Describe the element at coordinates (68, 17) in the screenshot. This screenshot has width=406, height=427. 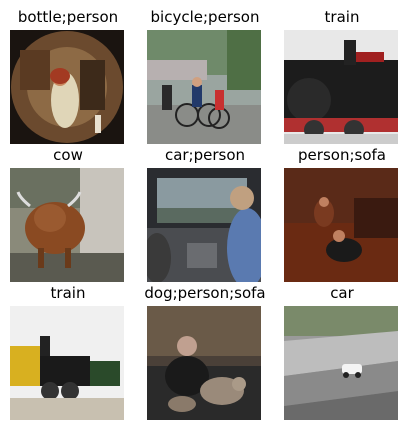
I see `cell-label: bottle;person` at that location.